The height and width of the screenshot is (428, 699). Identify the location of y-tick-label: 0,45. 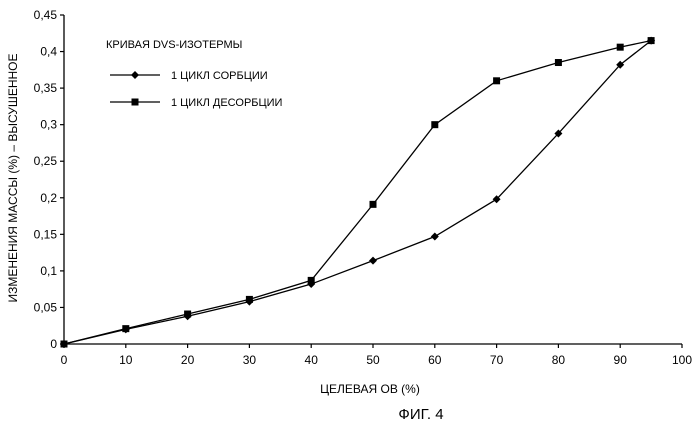
(46, 15).